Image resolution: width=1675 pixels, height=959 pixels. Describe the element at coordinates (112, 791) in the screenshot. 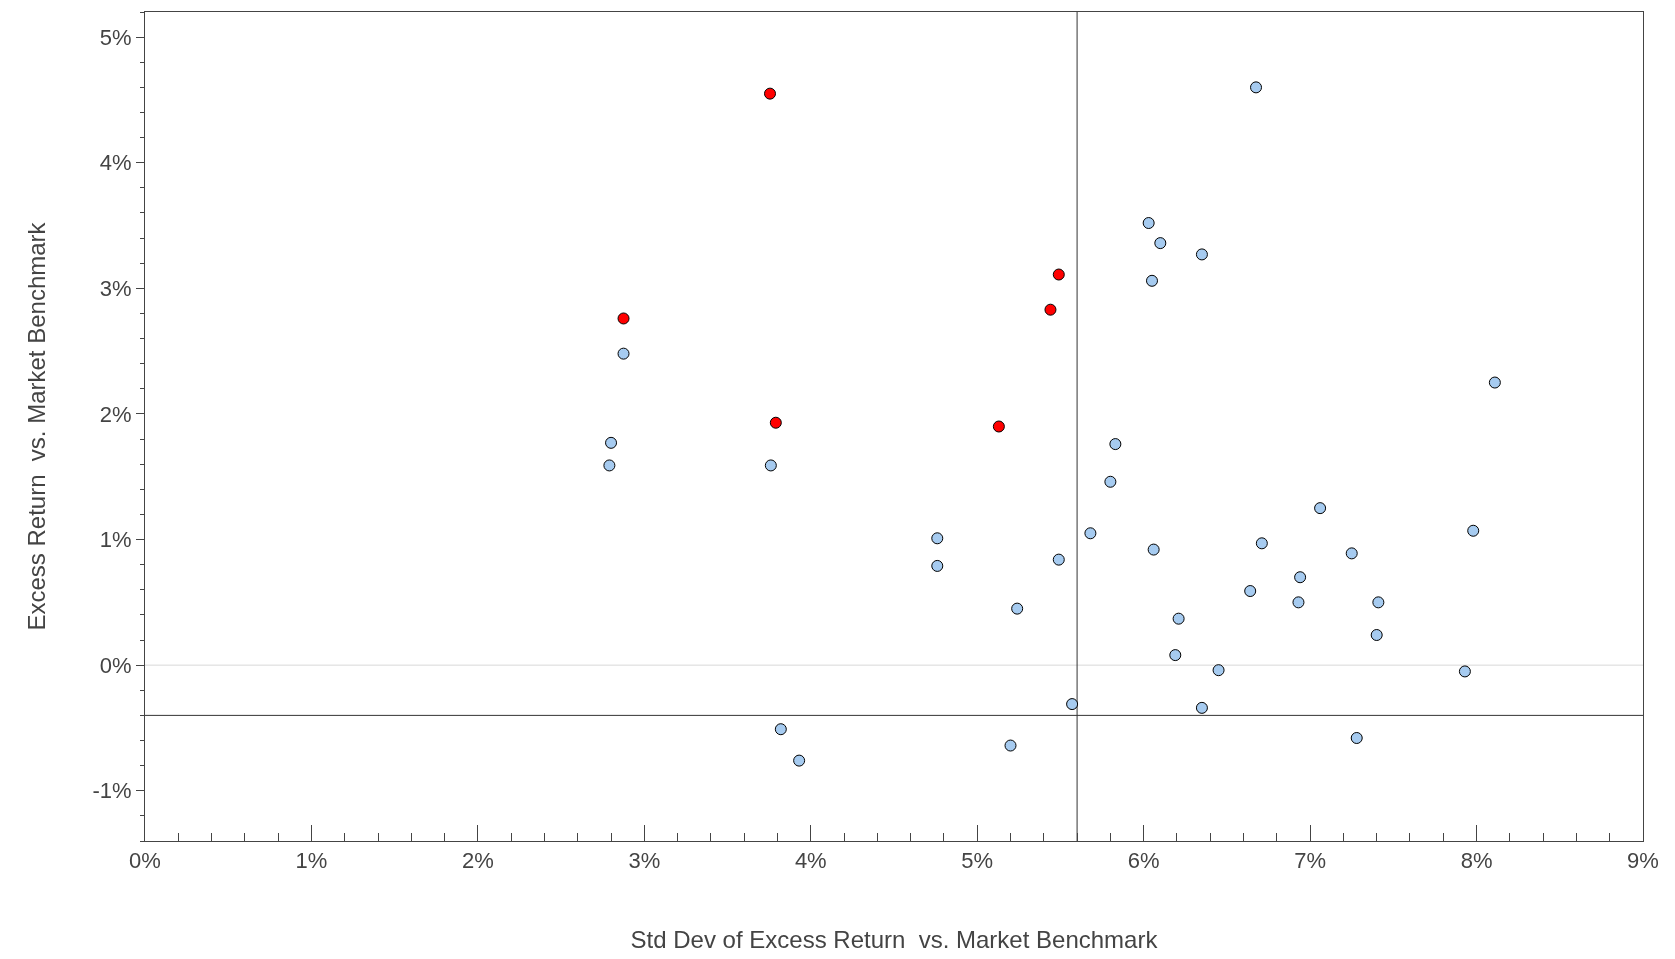

I see `y-tick-label: -1%` at that location.